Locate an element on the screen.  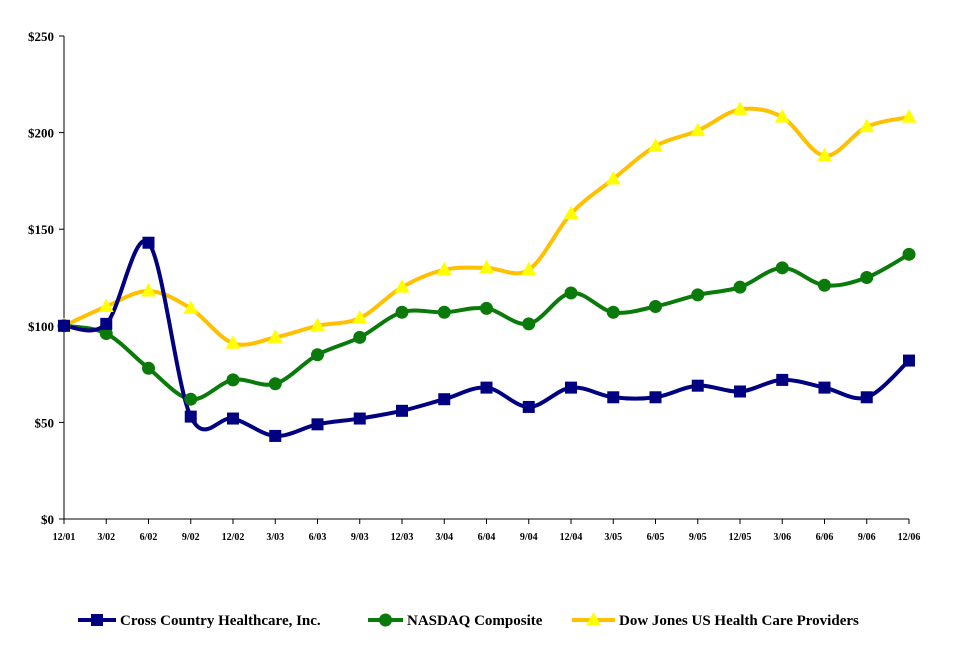
x-tick-label: 3/02 is located at coordinates (106, 537).